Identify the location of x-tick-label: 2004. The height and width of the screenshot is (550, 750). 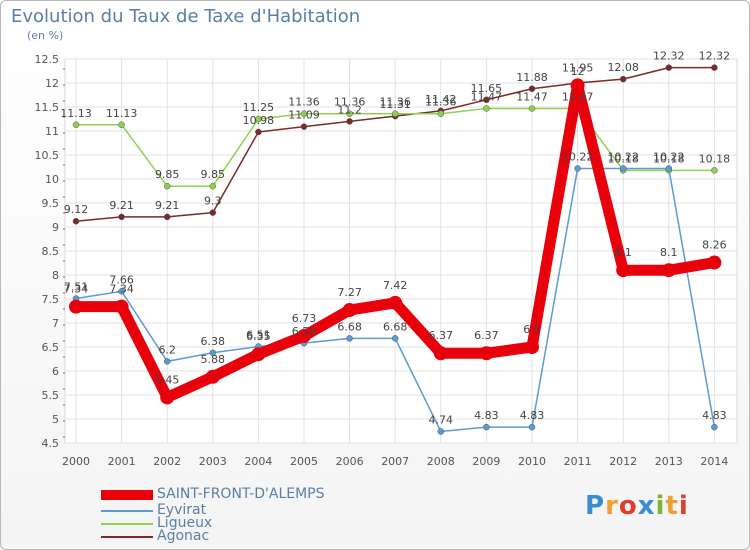
(258, 461).